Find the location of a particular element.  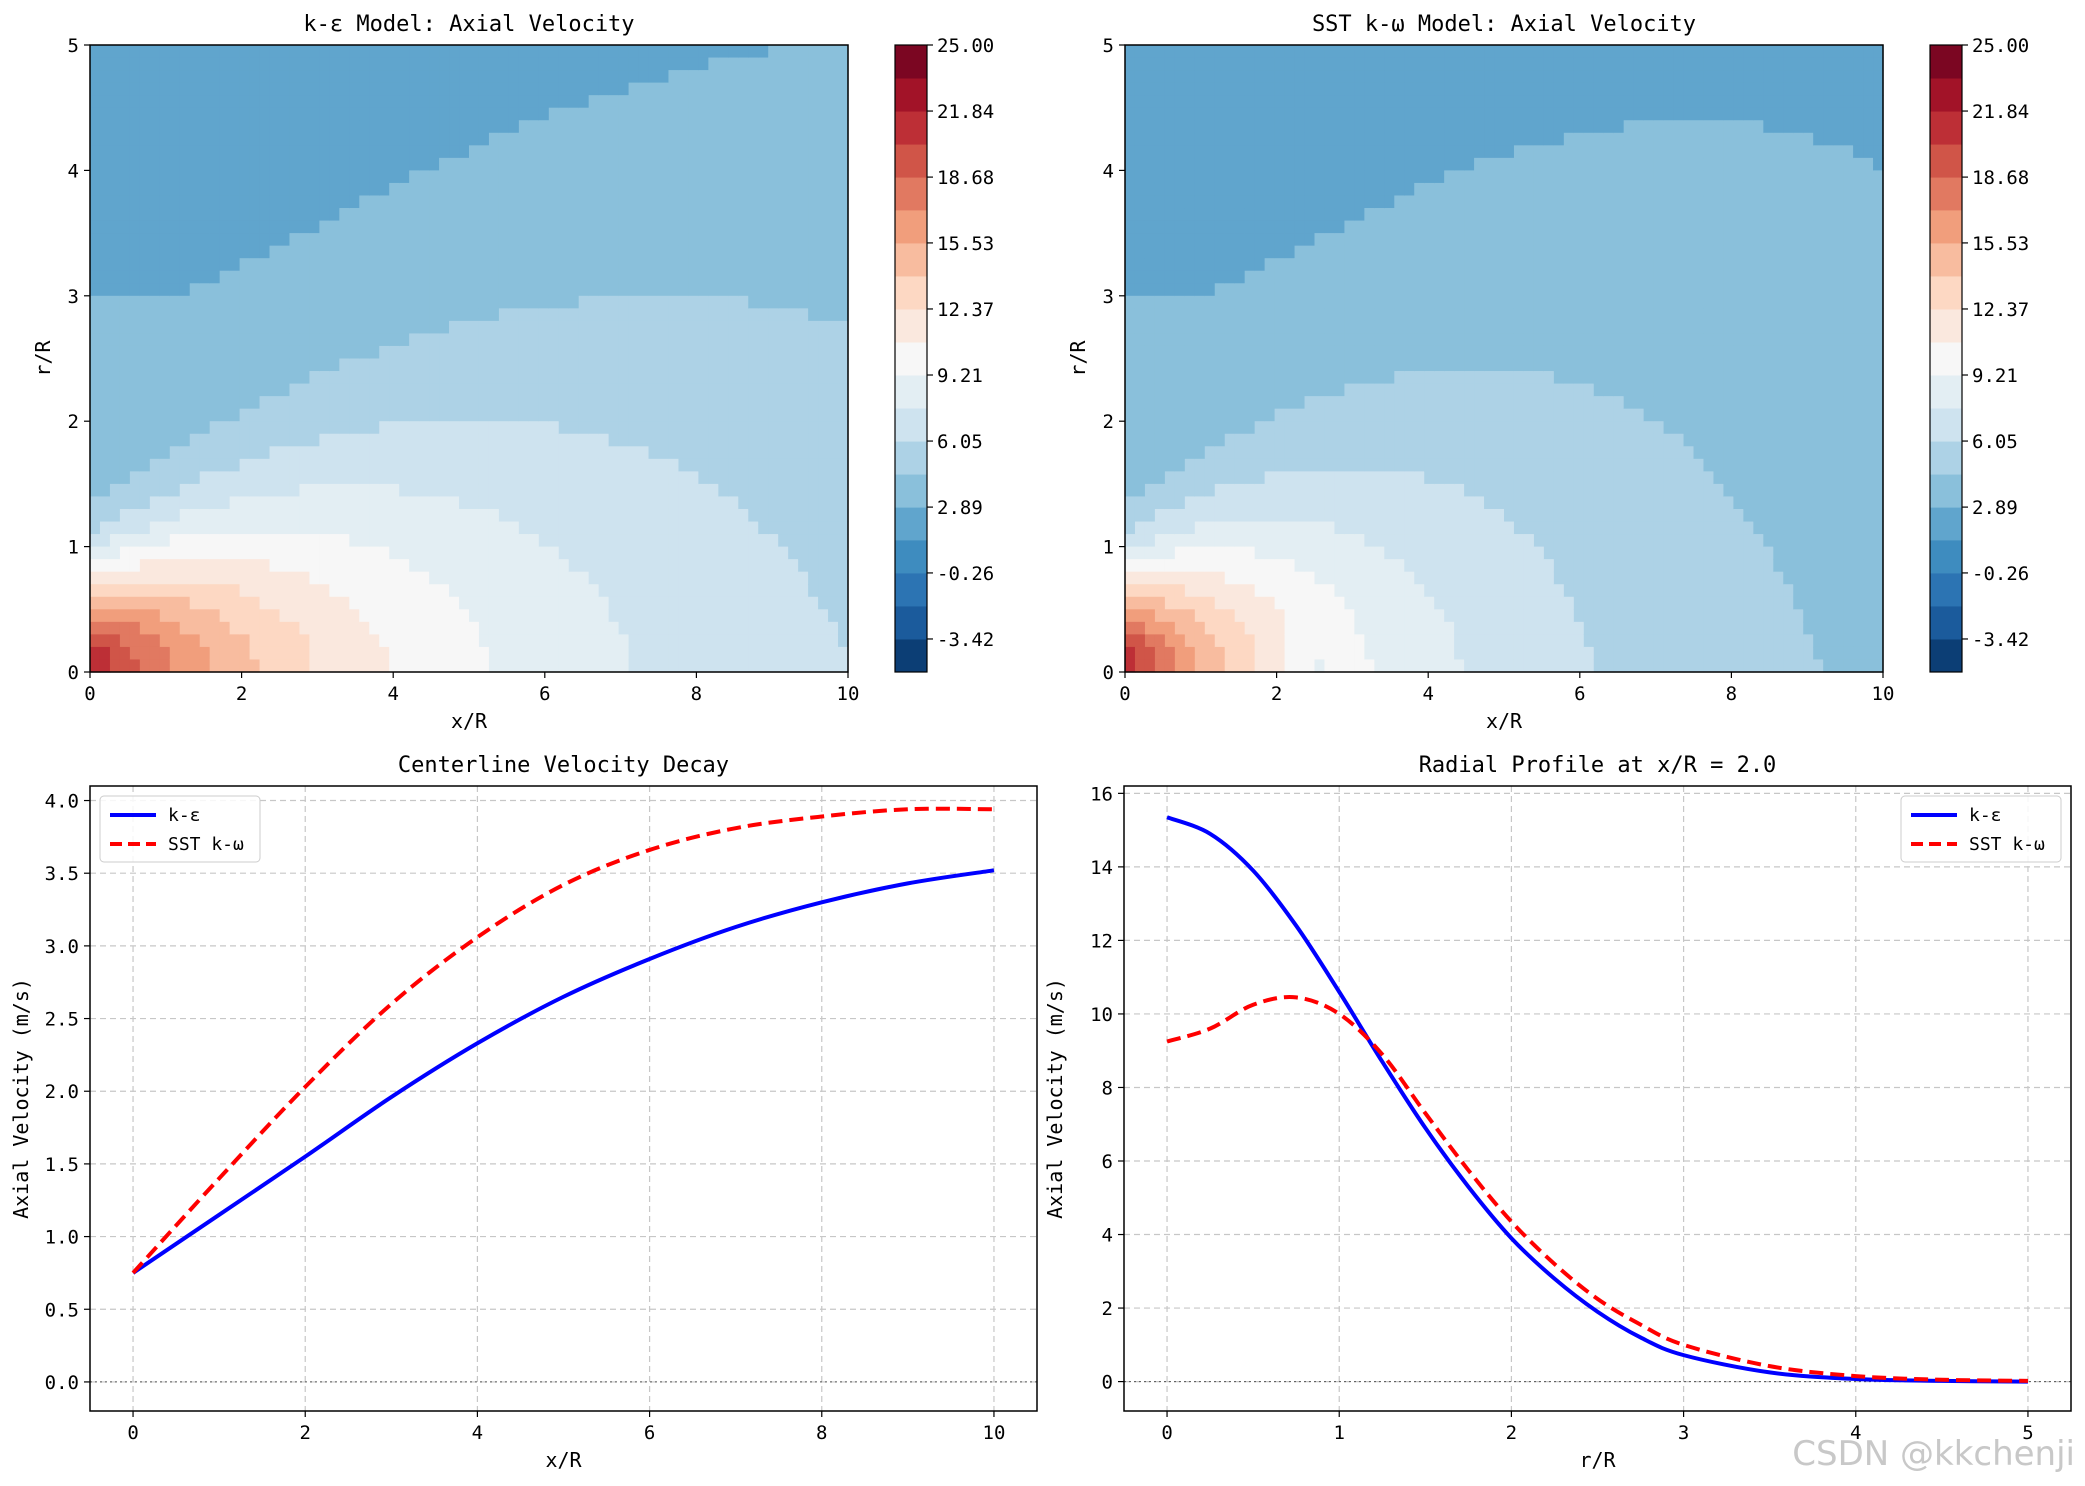

contour-ke-colorbar-label: 6.05 is located at coordinates (960, 442).